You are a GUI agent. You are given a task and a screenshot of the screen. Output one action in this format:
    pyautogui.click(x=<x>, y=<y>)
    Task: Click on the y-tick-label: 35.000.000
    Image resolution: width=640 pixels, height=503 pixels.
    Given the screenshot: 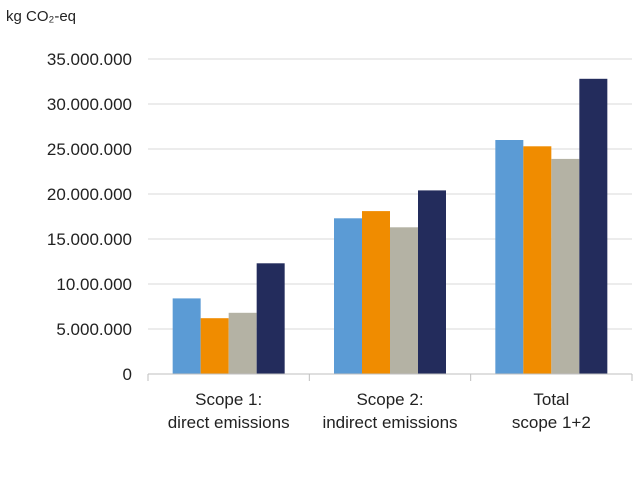 What is the action you would take?
    pyautogui.click(x=89, y=59)
    